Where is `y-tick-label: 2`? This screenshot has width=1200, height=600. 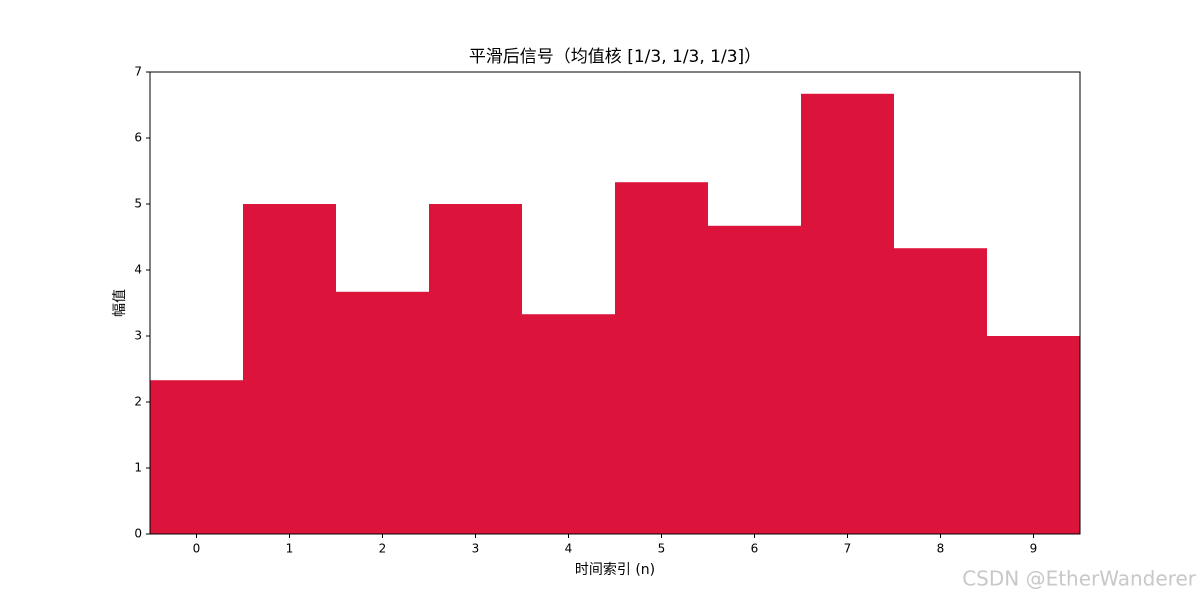 y-tick-label: 2 is located at coordinates (138, 402).